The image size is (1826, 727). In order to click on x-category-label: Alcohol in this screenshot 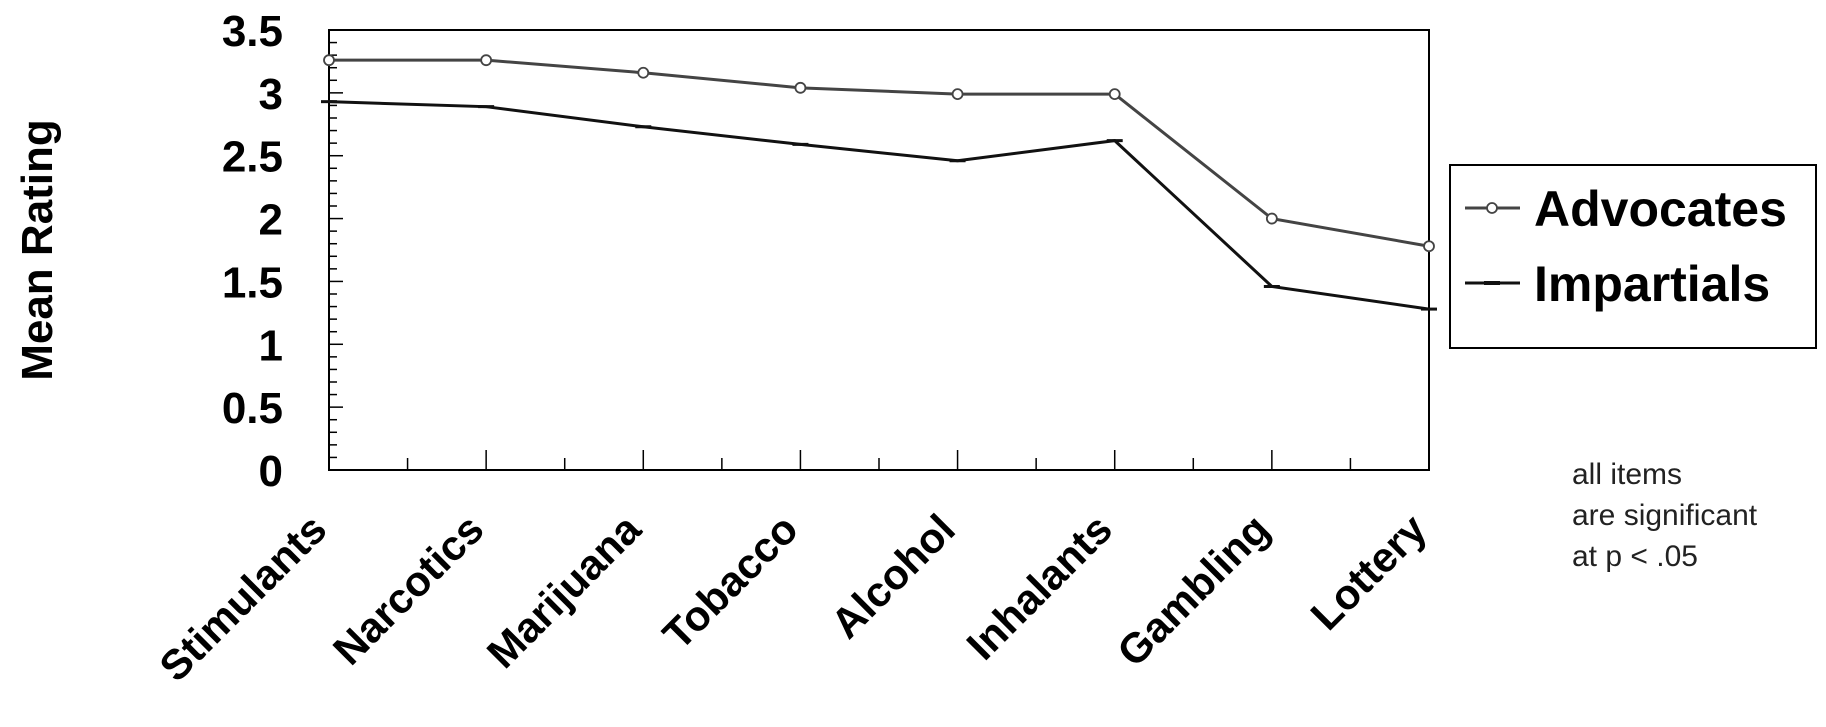, I will do `click(893, 576)`.